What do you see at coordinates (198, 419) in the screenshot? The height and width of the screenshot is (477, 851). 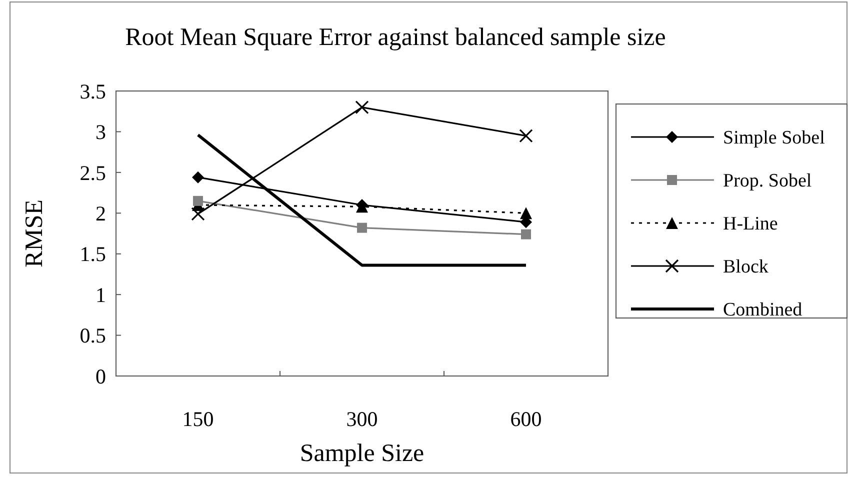 I see `x-tick-label: 150` at bounding box center [198, 419].